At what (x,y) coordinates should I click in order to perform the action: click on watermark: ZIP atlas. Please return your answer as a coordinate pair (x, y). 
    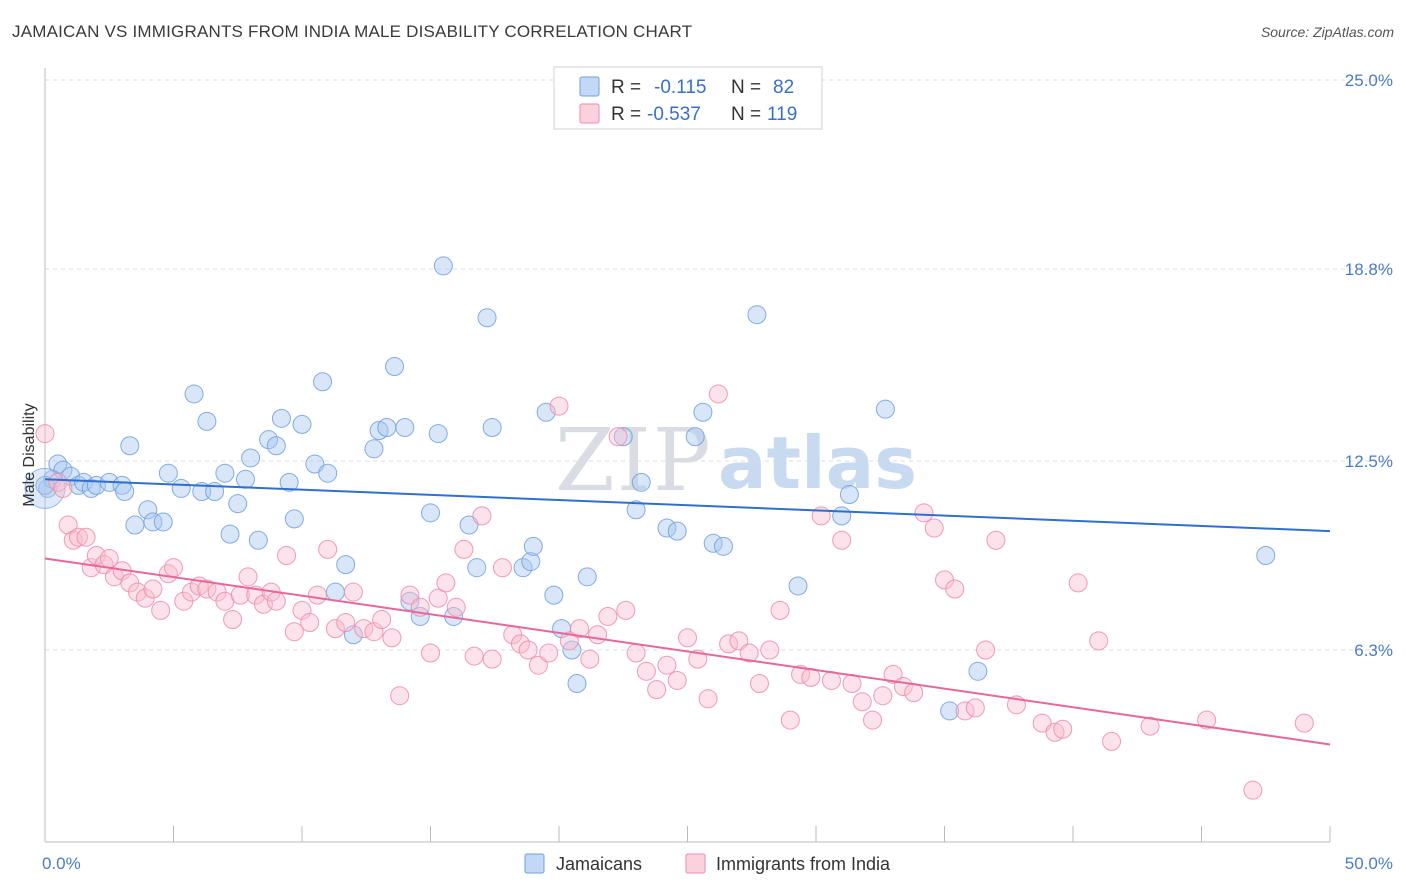
    Looking at the image, I should click on (736, 461).